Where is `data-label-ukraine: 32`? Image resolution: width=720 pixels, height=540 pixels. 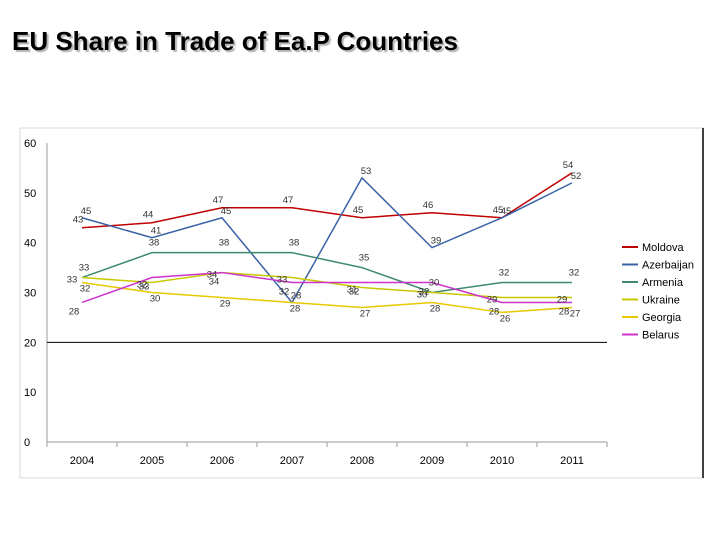 data-label-ukraine: 32 is located at coordinates (142, 285).